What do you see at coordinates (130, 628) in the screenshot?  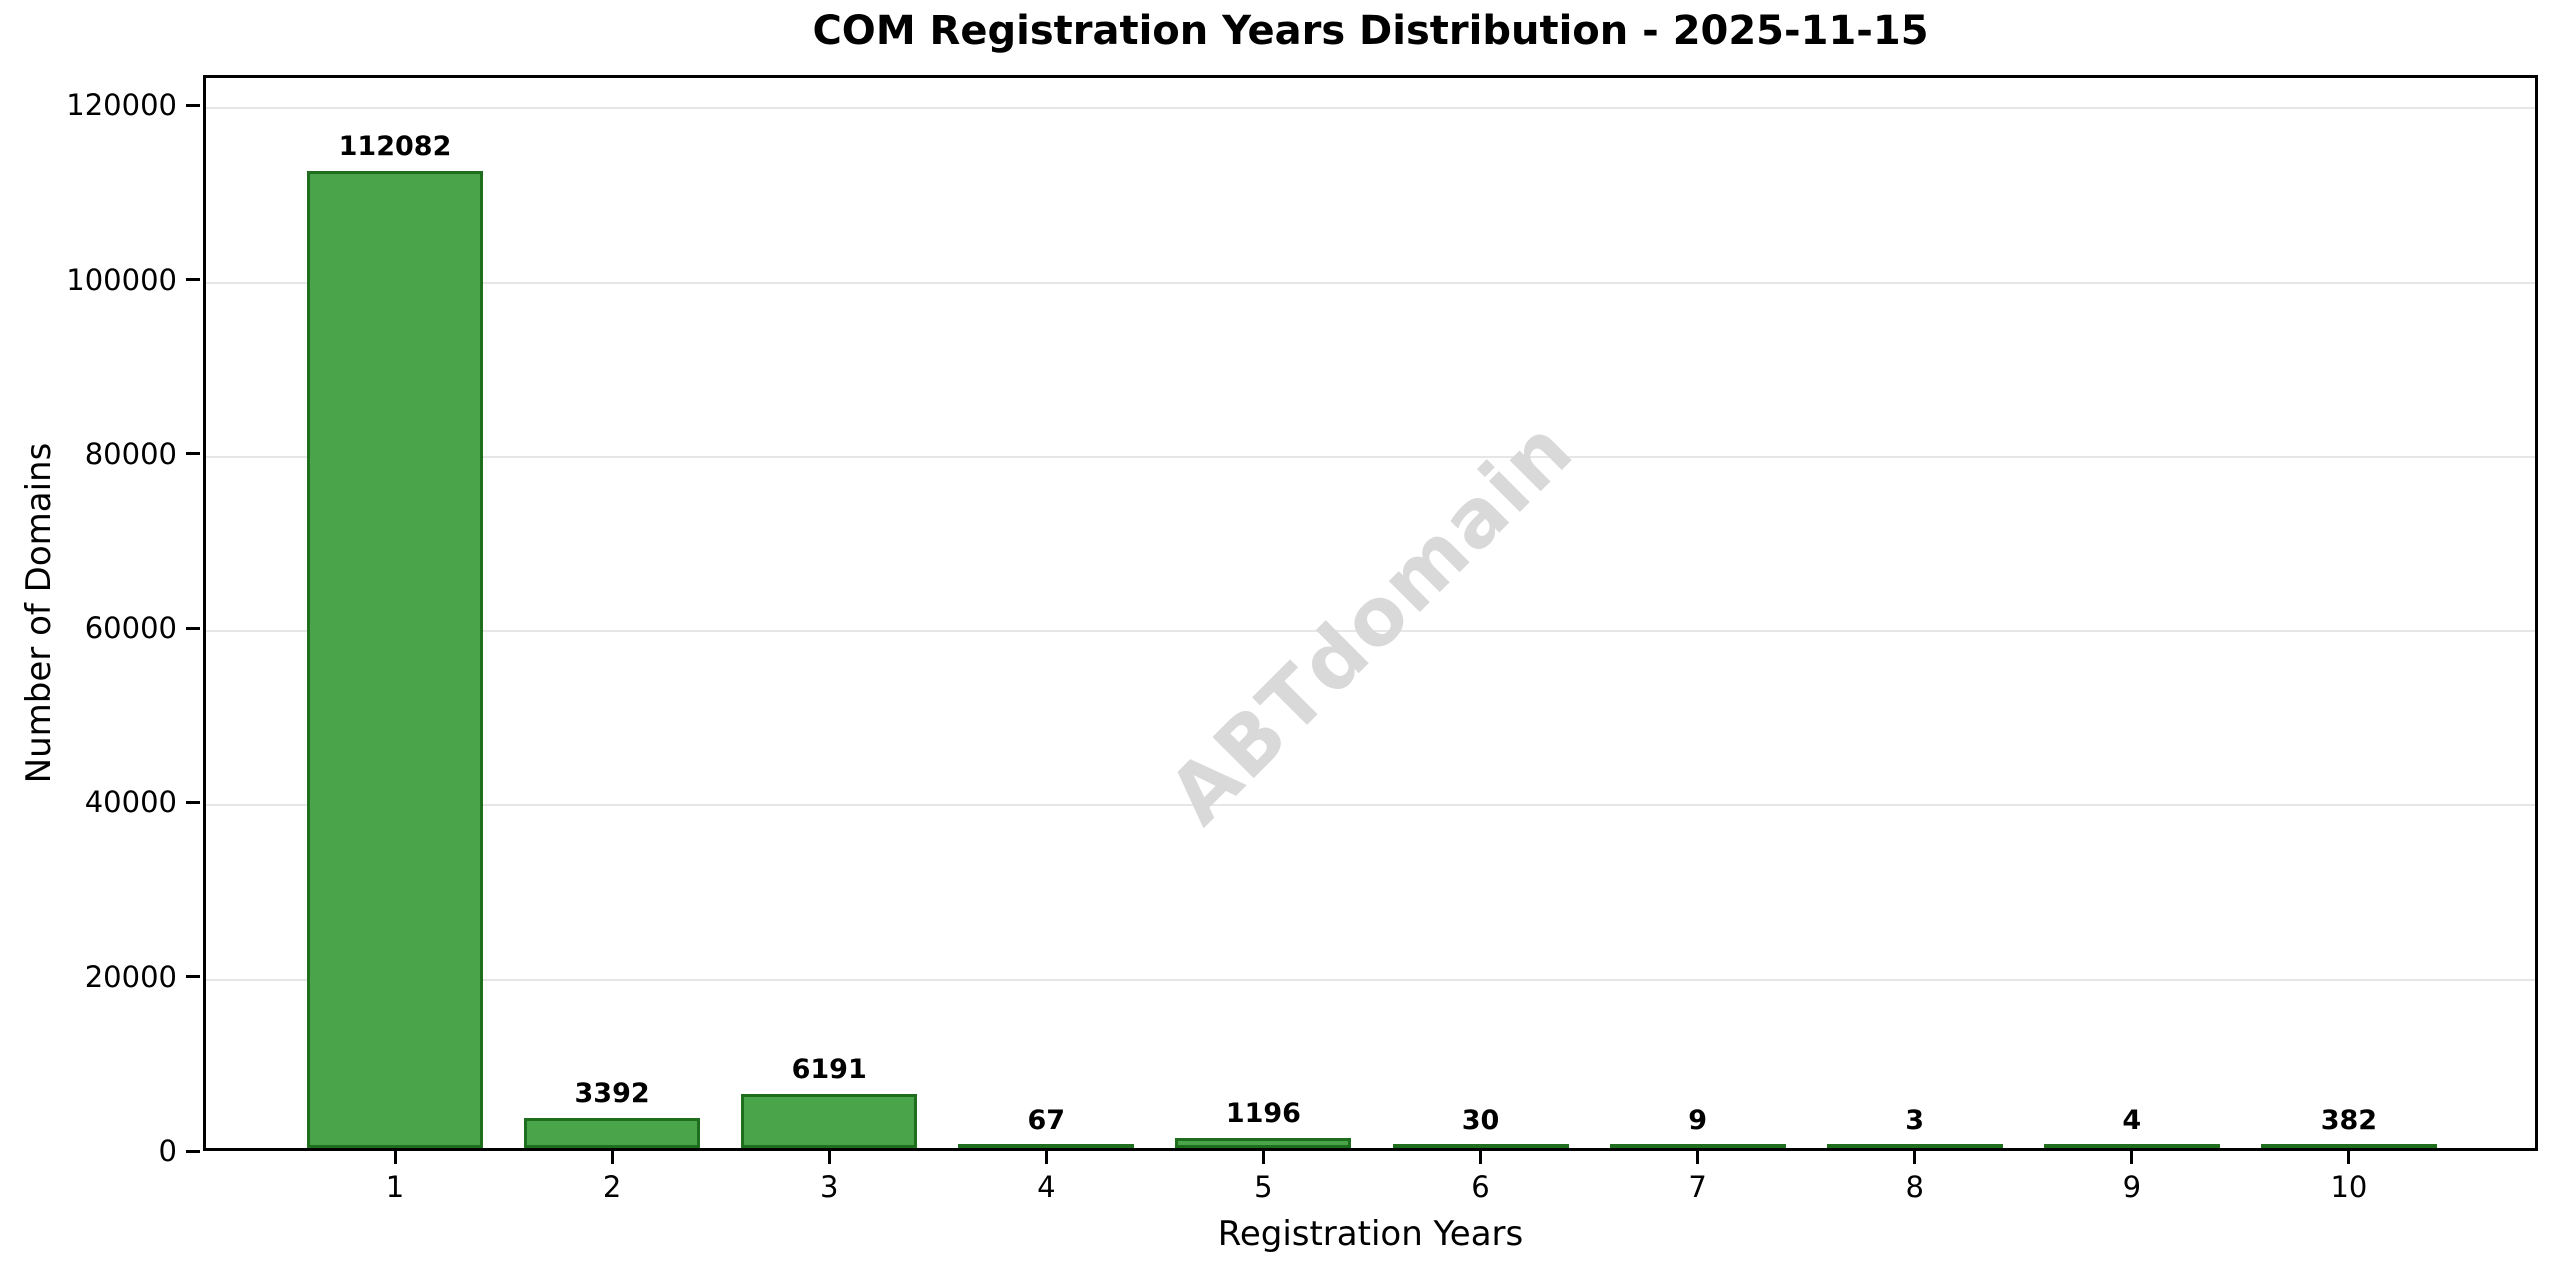 I see `y-tick-label-60000: 60000` at bounding box center [130, 628].